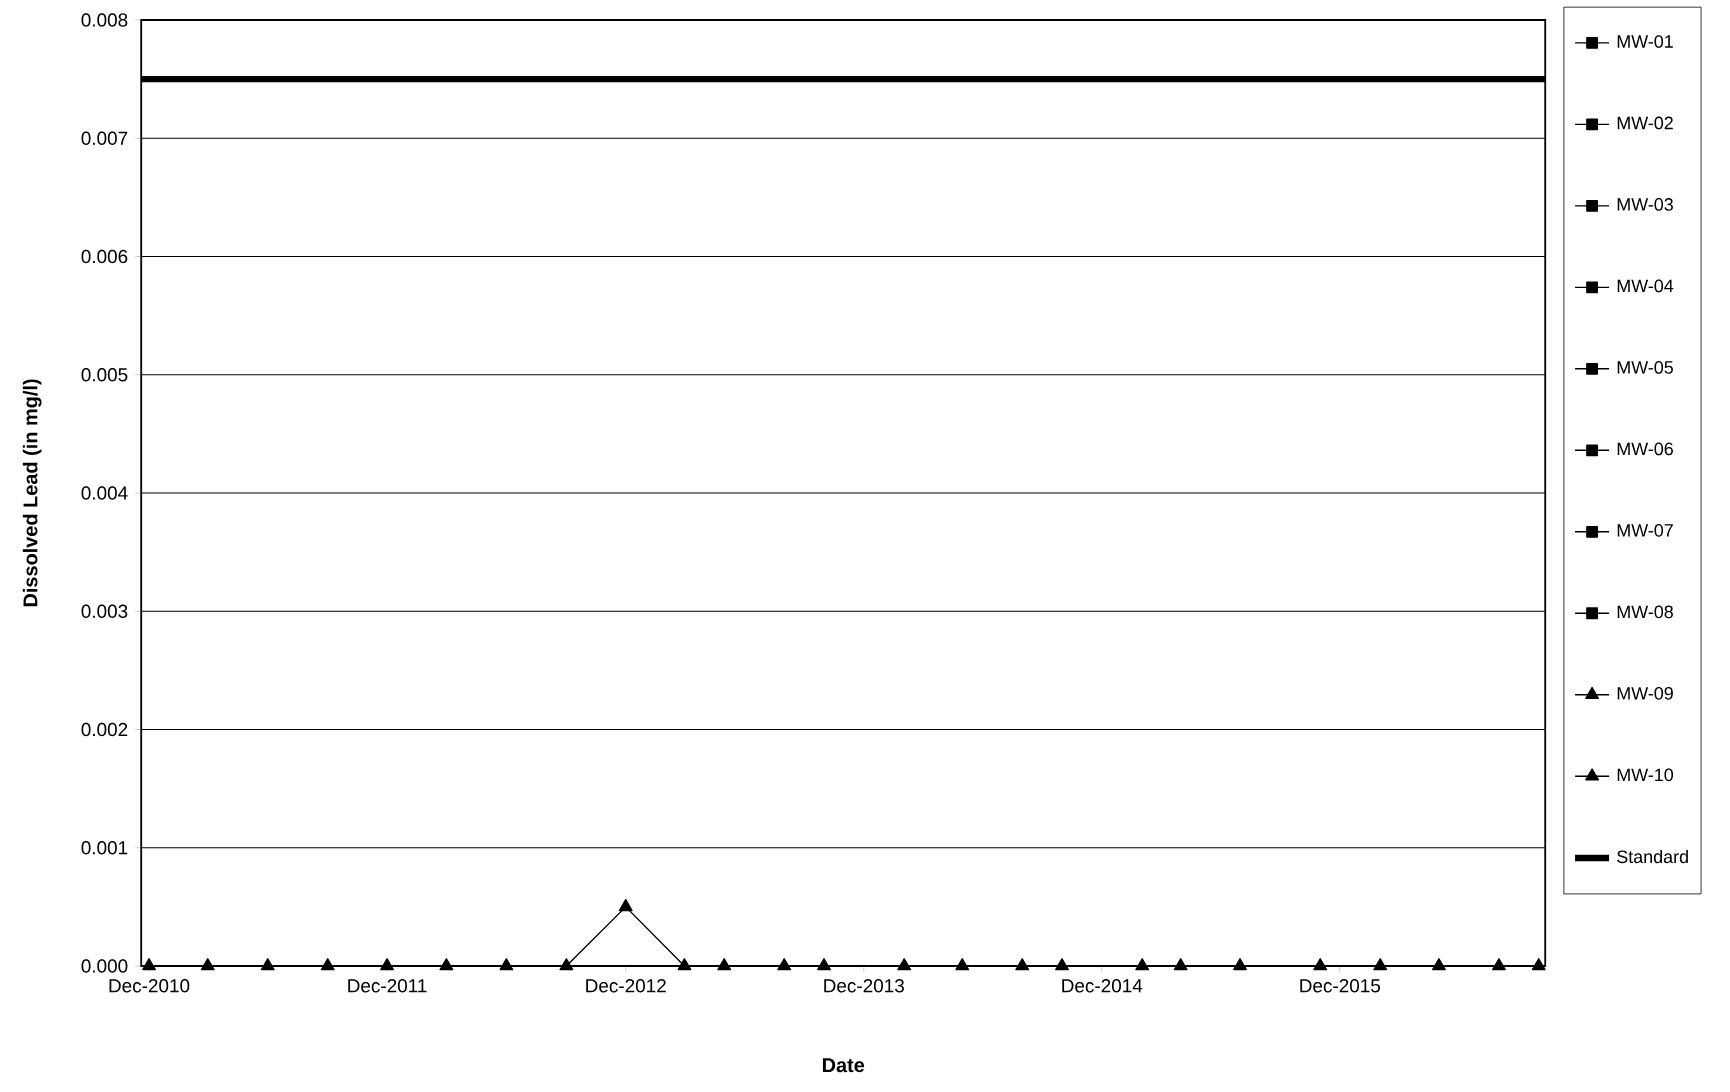 The width and height of the screenshot is (1730, 1092). What do you see at coordinates (104, 256) in the screenshot?
I see `y-tick-label: 0.006` at bounding box center [104, 256].